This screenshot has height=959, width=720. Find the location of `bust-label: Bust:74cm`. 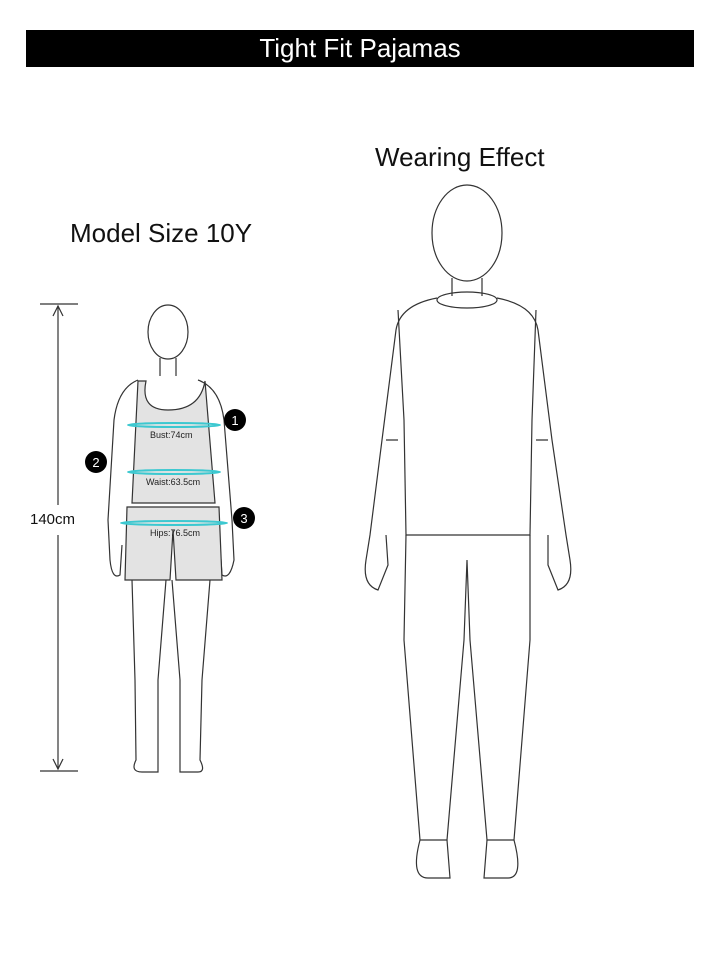

bust-label: Bust:74cm is located at coordinates (171, 435).